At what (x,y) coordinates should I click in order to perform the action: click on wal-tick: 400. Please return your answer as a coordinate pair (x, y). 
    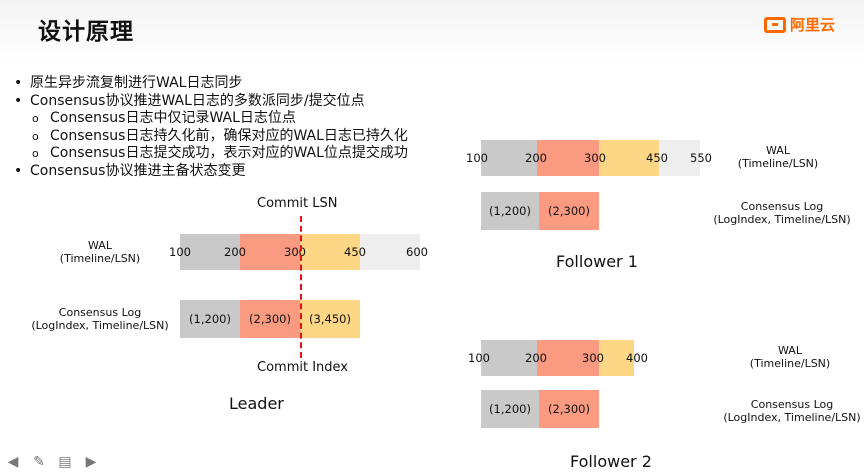
    Looking at the image, I should click on (637, 358).